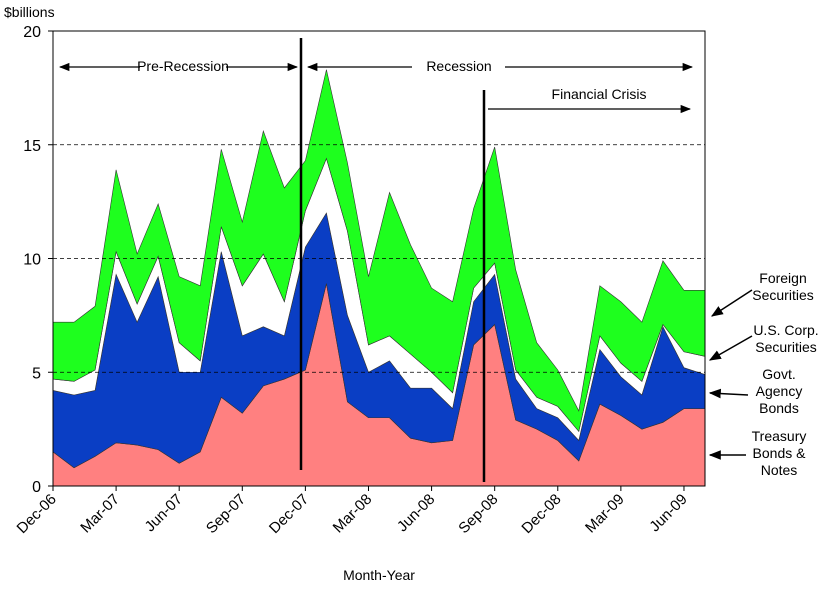 The image size is (830, 590). I want to click on x-axis-label: Month-Year, so click(379, 575).